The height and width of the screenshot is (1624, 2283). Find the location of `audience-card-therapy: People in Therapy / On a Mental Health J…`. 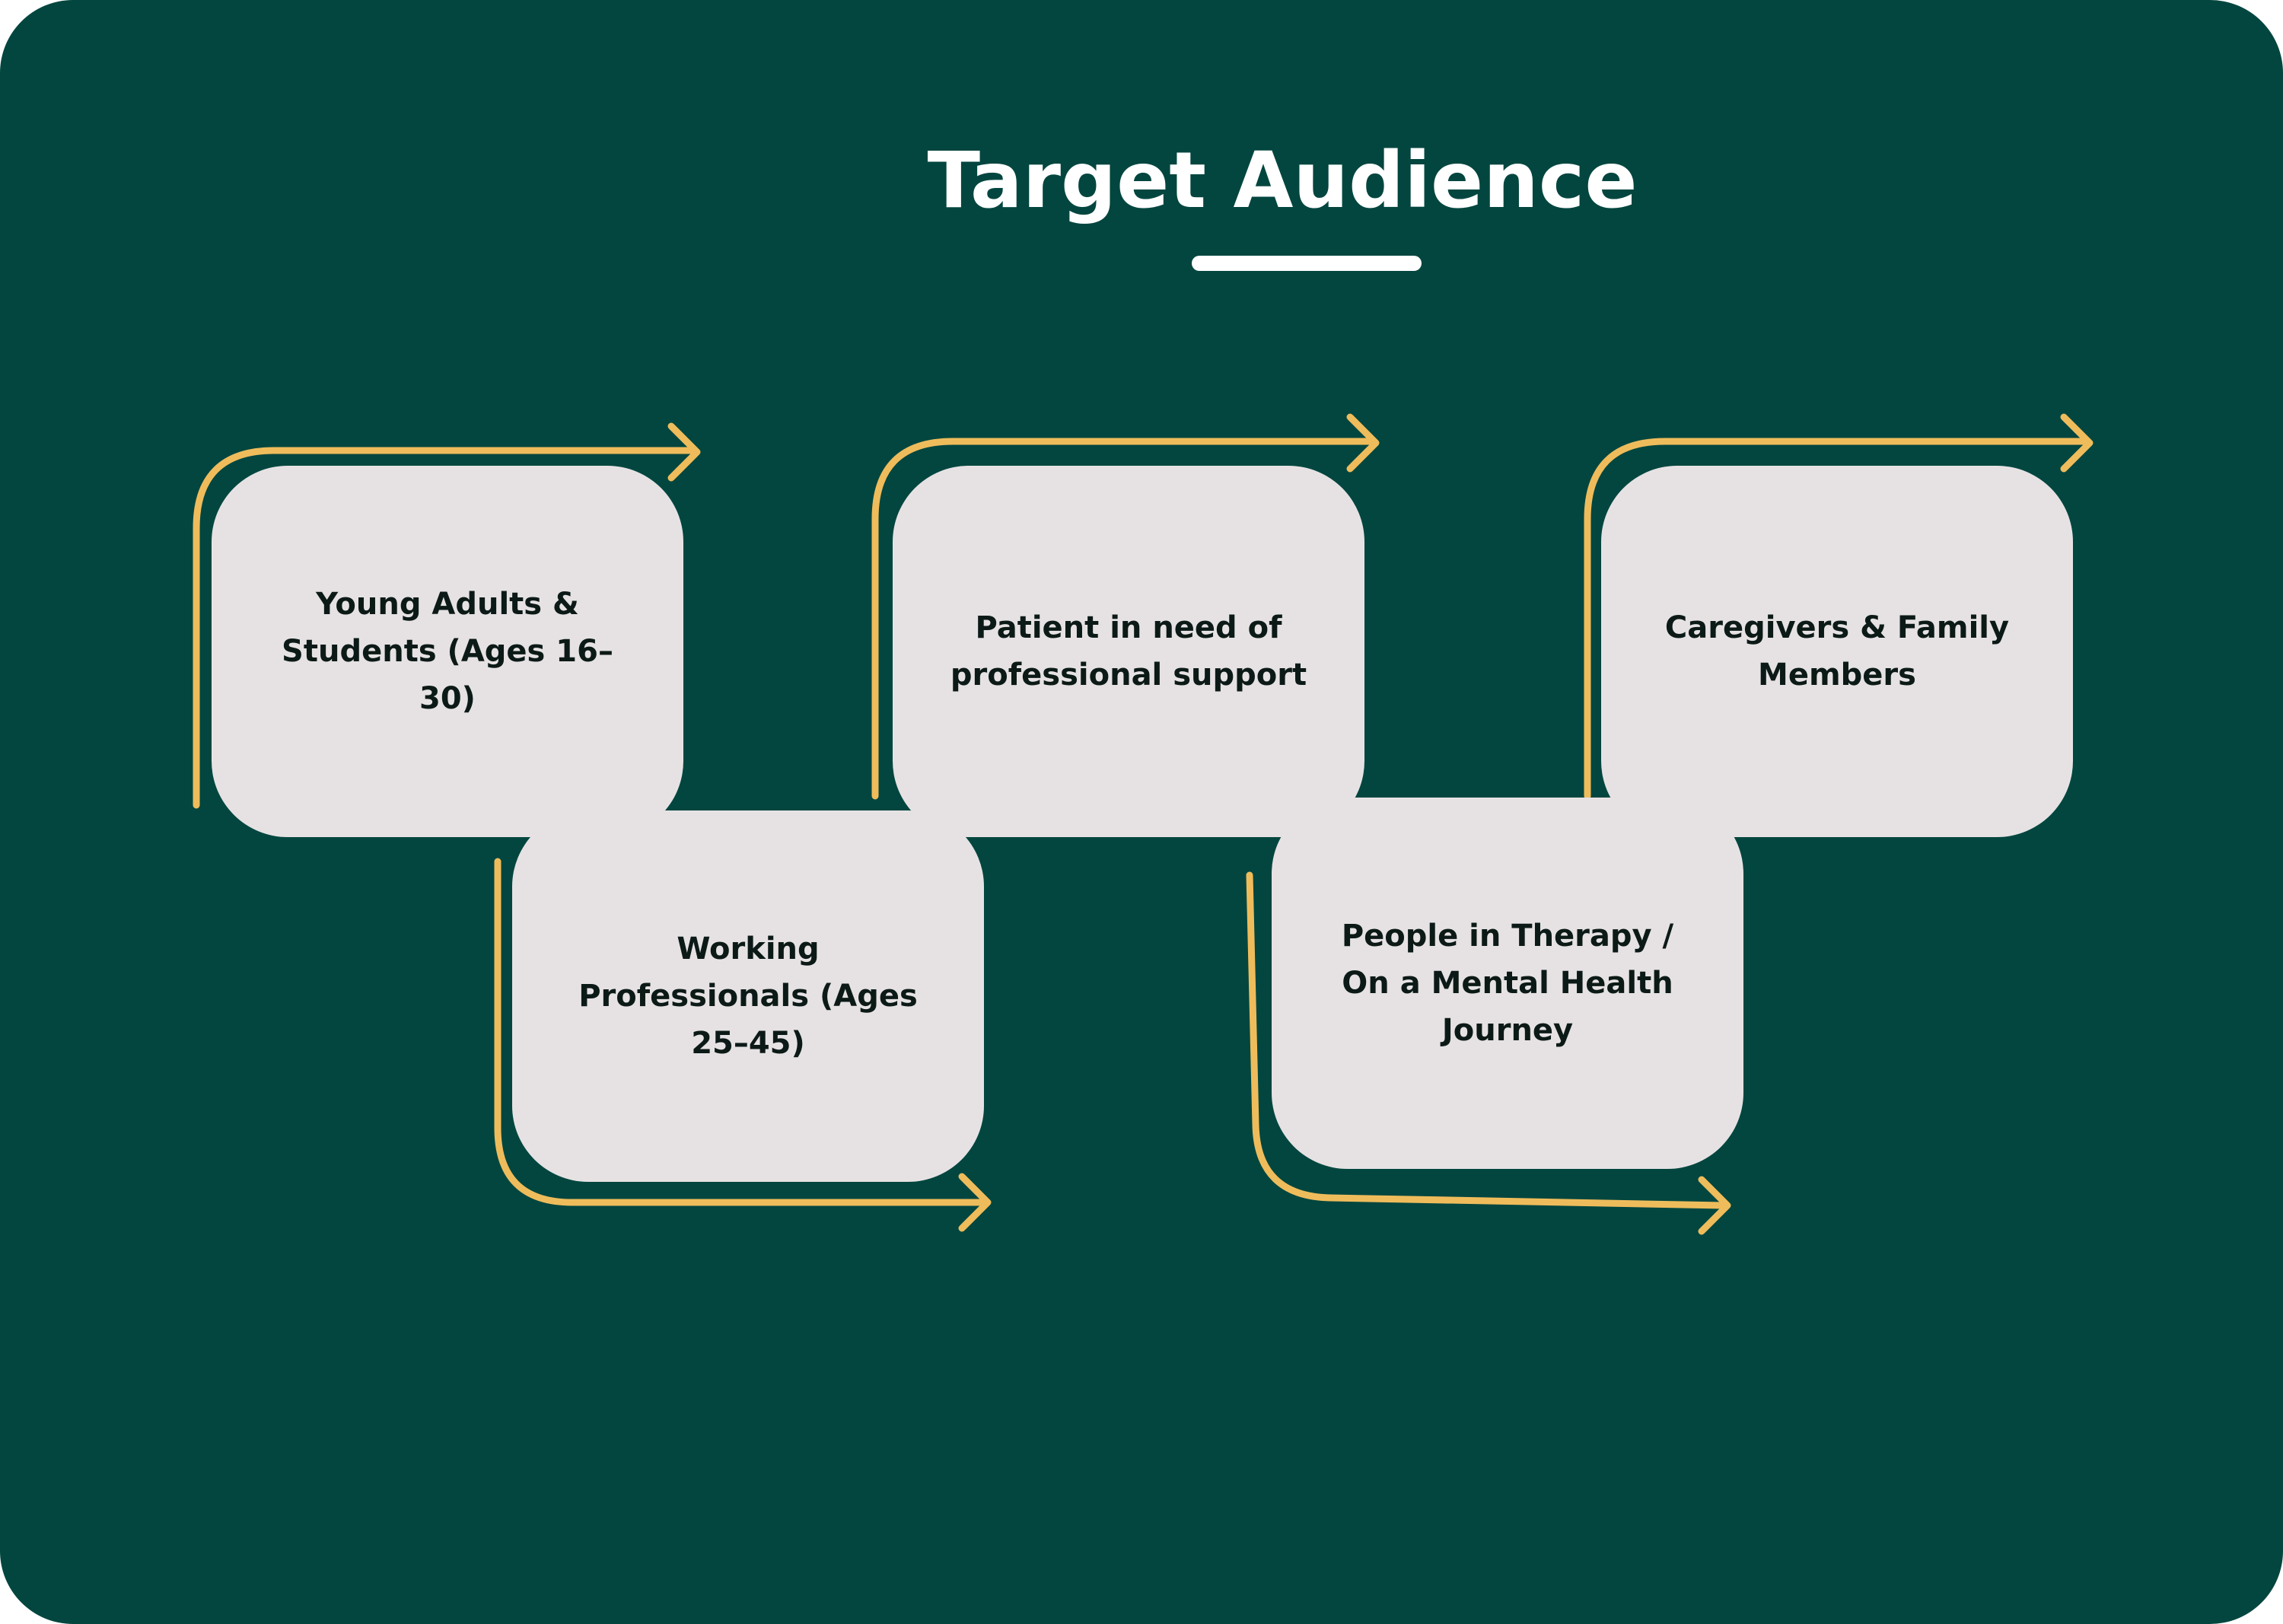

audience-card-therapy: People in Therapy / On a Mental Health J… is located at coordinates (1507, 984).